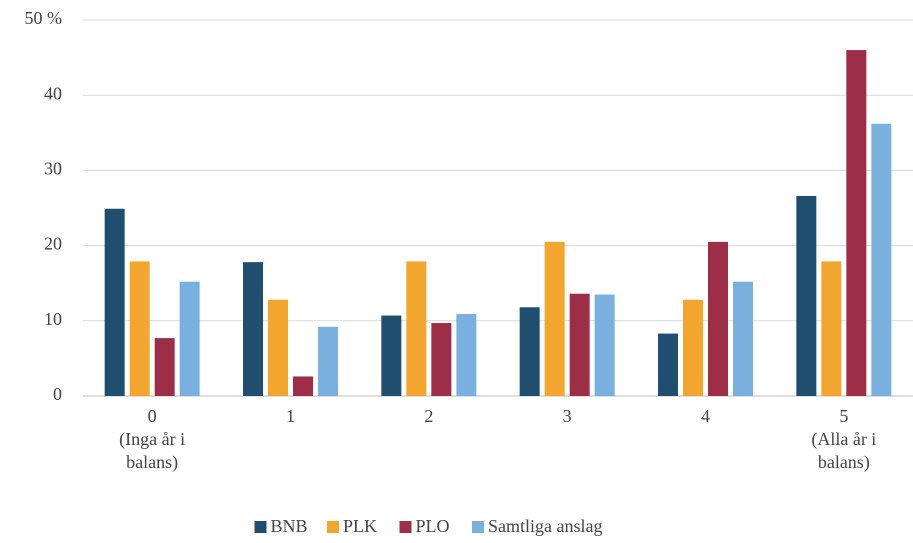 The height and width of the screenshot is (543, 913). What do you see at coordinates (428, 416) in the screenshot?
I see `x-tick-label: 2` at bounding box center [428, 416].